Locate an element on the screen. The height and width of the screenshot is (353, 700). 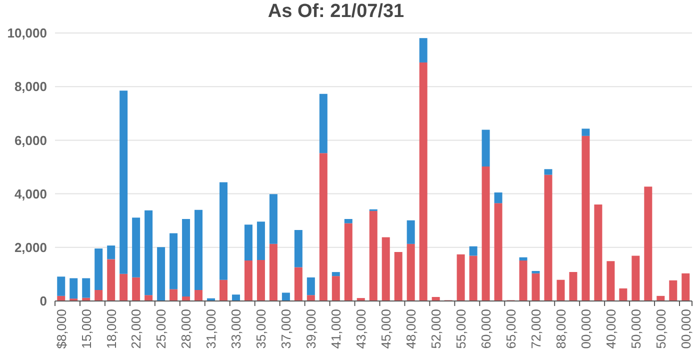
x-tick-label: 25,000 is located at coordinates (161, 329).